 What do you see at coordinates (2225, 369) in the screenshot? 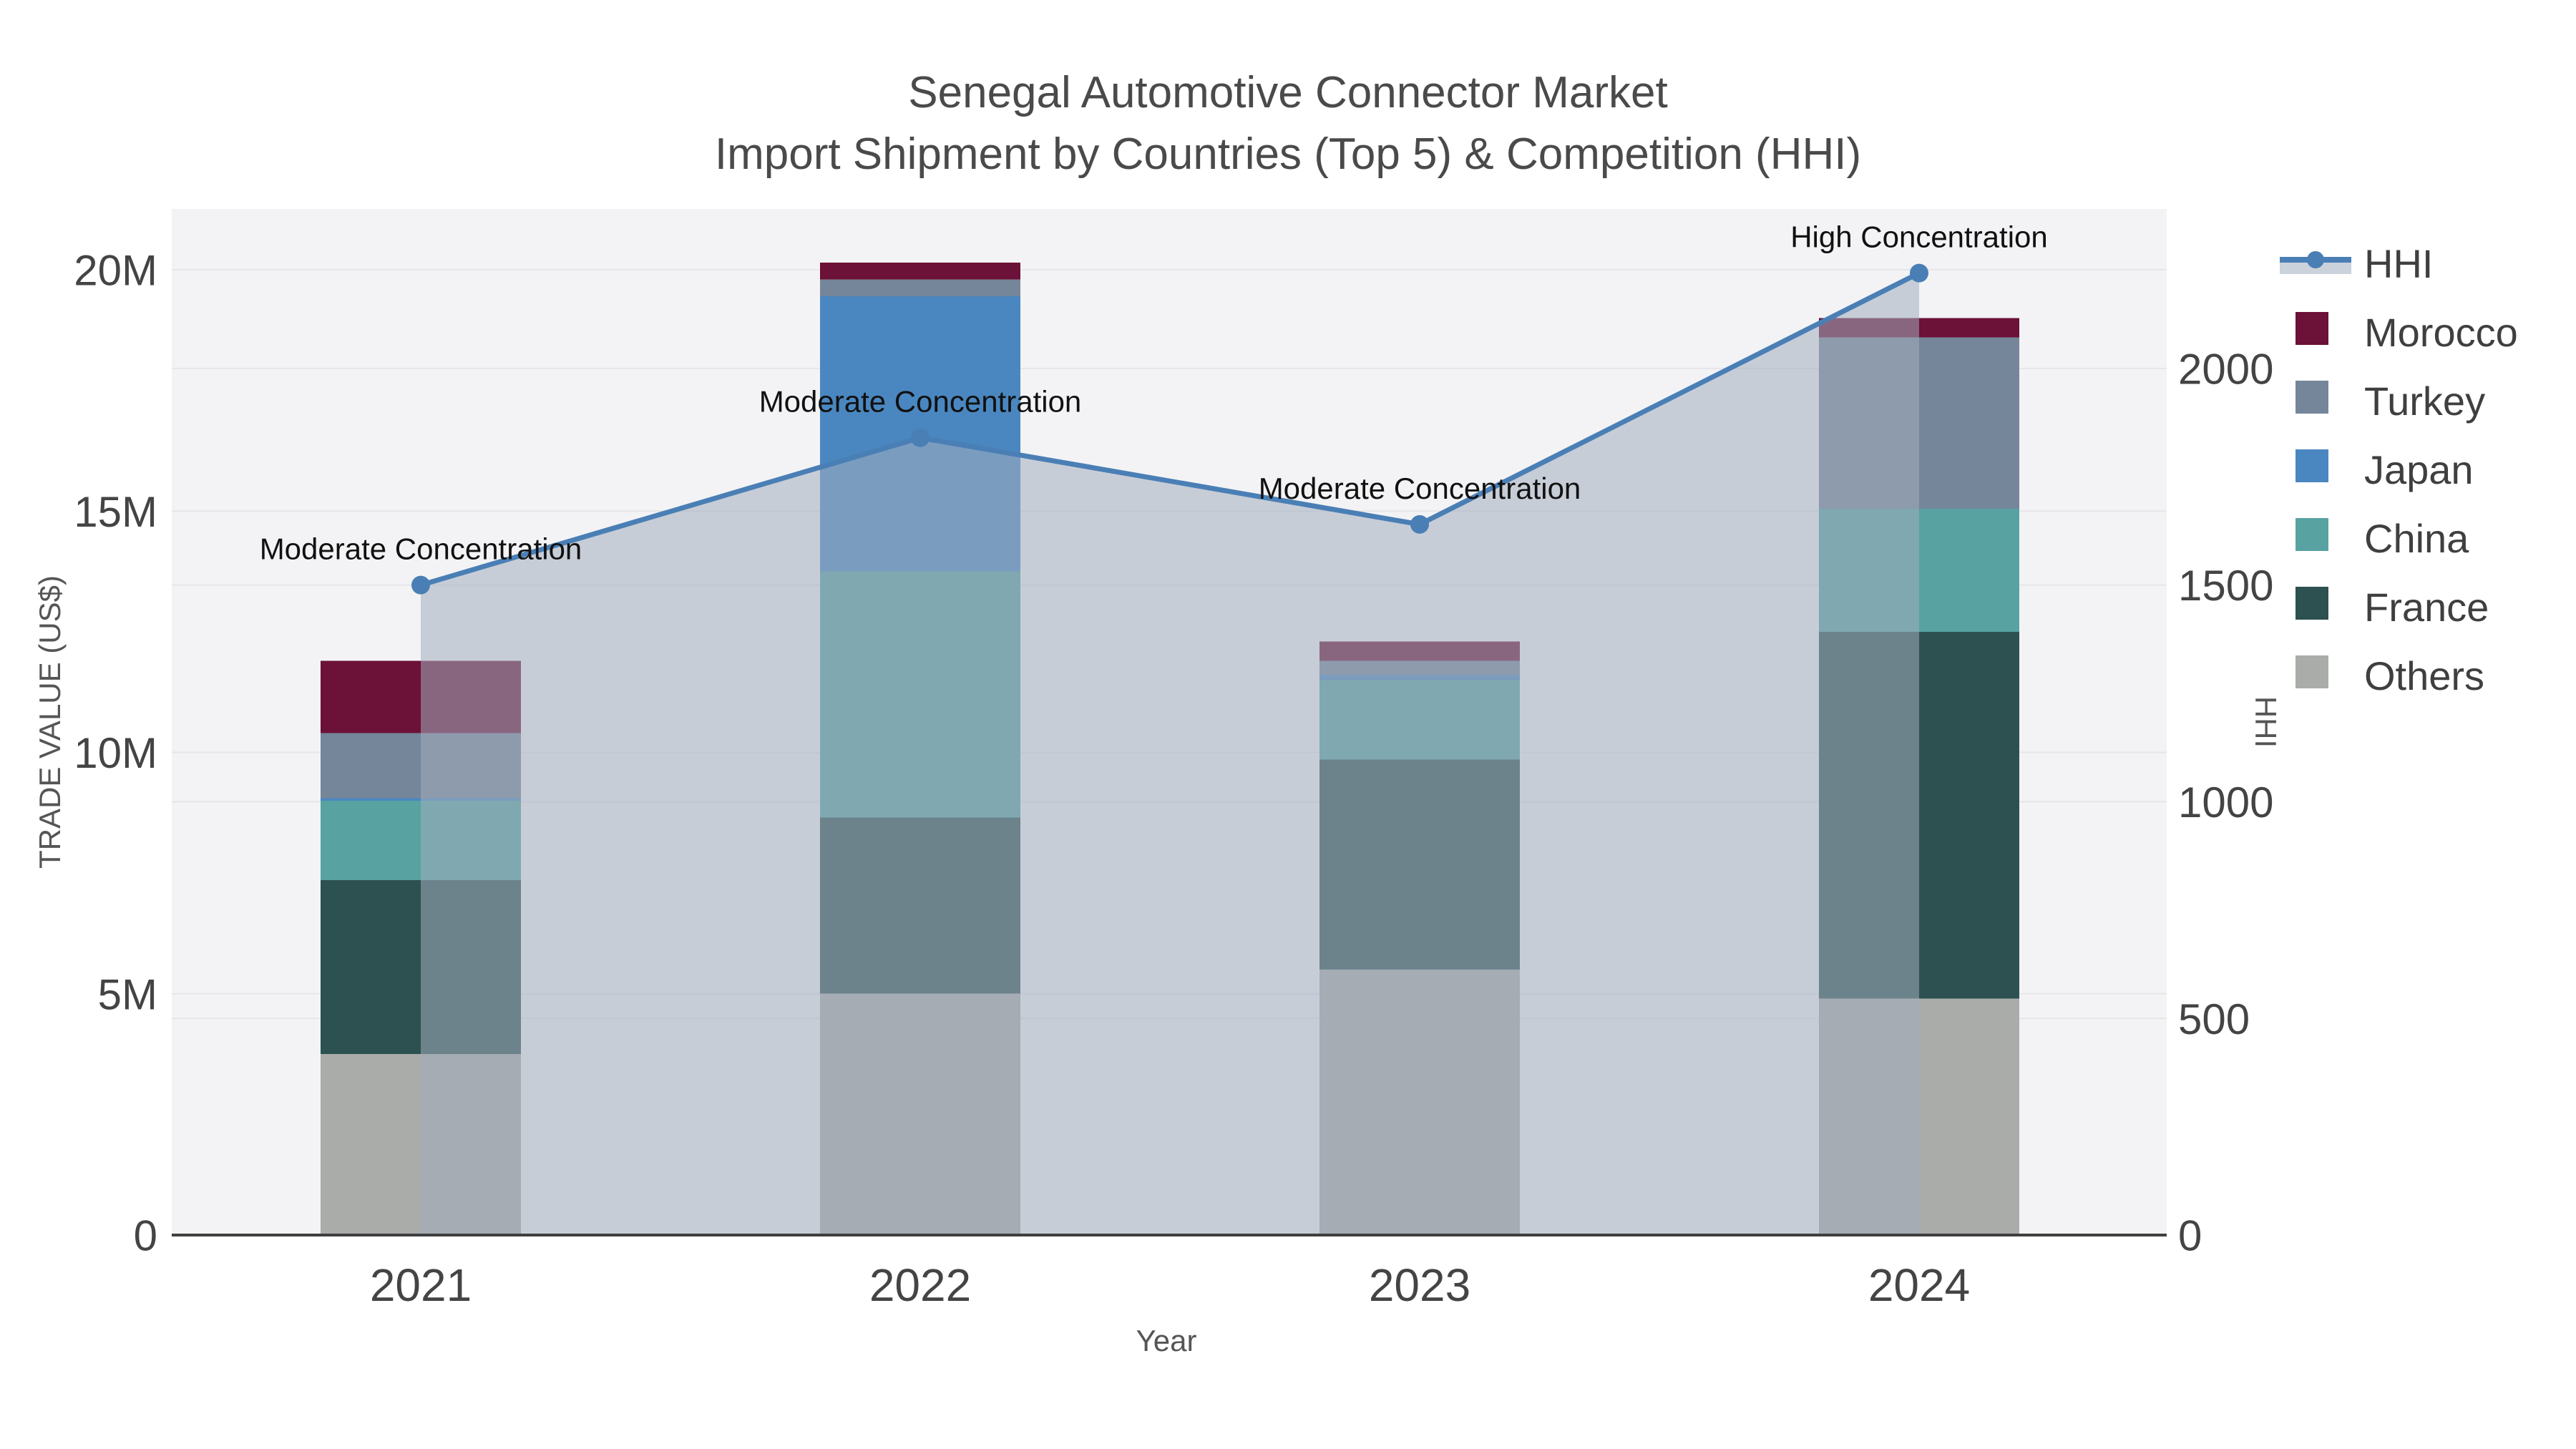
I see `y-right-tick-2000: 2000` at bounding box center [2225, 369].